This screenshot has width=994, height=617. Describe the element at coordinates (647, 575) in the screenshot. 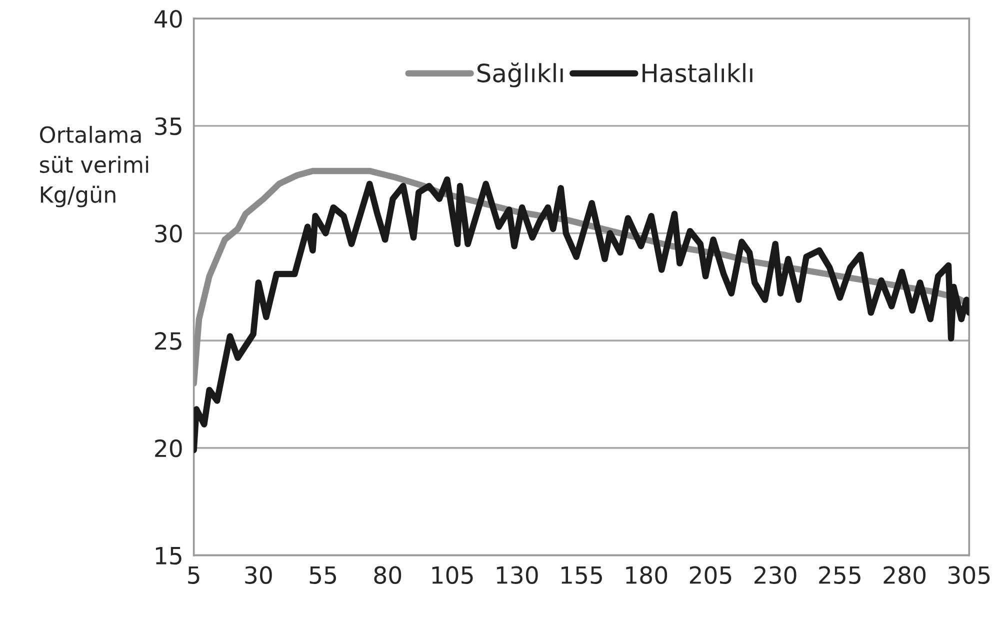

I see `x-tick-label: 180` at that location.